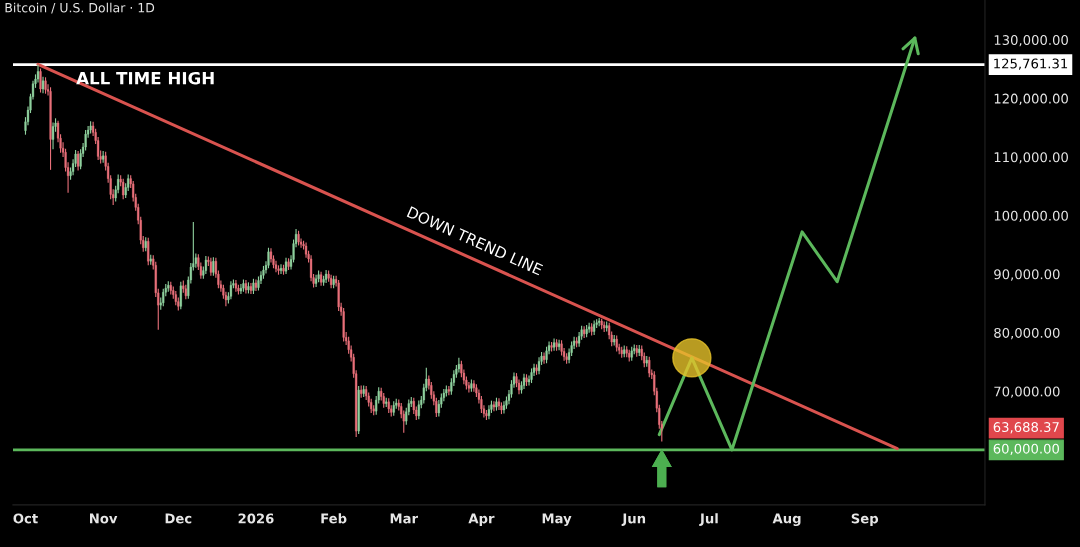 The width and height of the screenshot is (1080, 547). I want to click on chart-title: Bitcoin / U.S. Dollar · 1D, so click(80, 8).